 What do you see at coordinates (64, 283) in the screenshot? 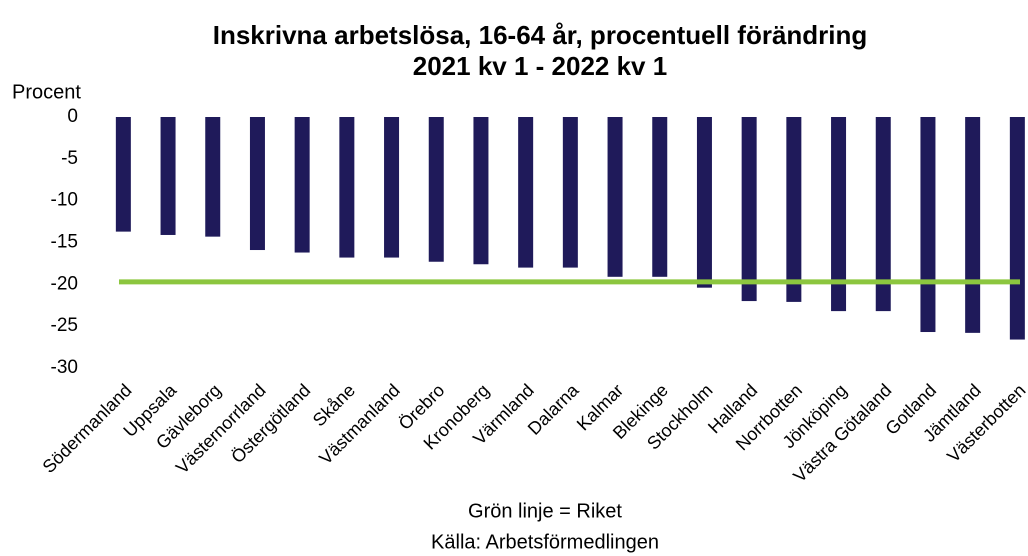
I see `y-tick-label: -20` at bounding box center [64, 283].